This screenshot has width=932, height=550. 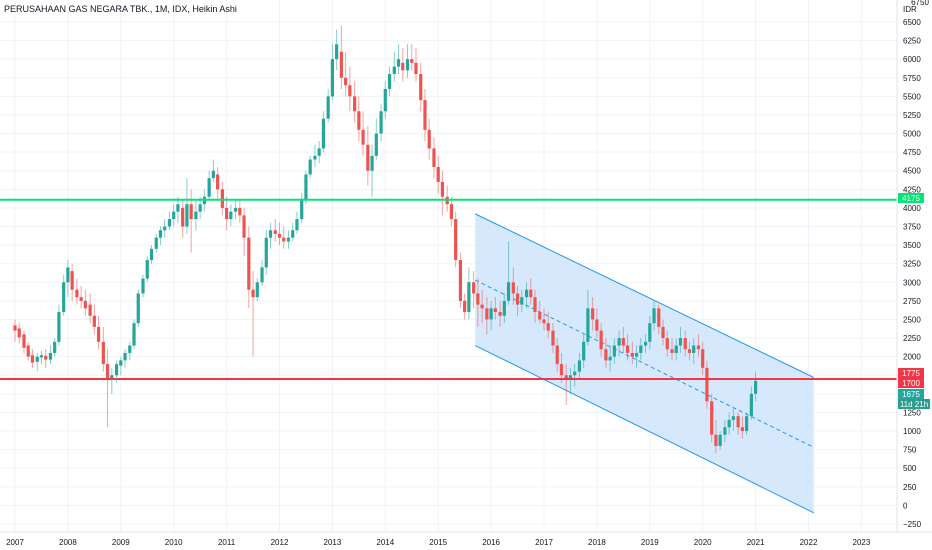 I want to click on svg-text: 4175, so click(x=911, y=198).